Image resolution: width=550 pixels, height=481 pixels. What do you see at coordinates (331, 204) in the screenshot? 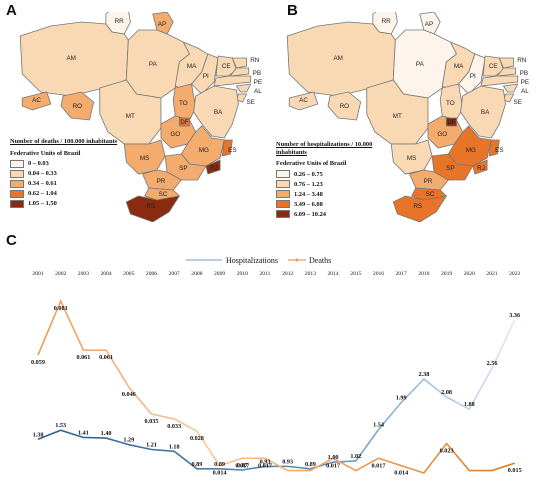
I see `legend-hosp-class-3: 3.49 – 6.08` at bounding box center [331, 204].